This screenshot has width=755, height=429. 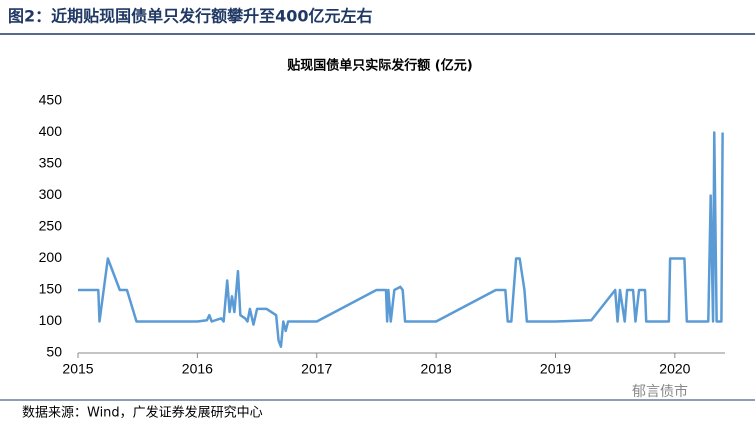 What do you see at coordinates (54, 352) in the screenshot?
I see `y-tick-label: 50` at bounding box center [54, 352].